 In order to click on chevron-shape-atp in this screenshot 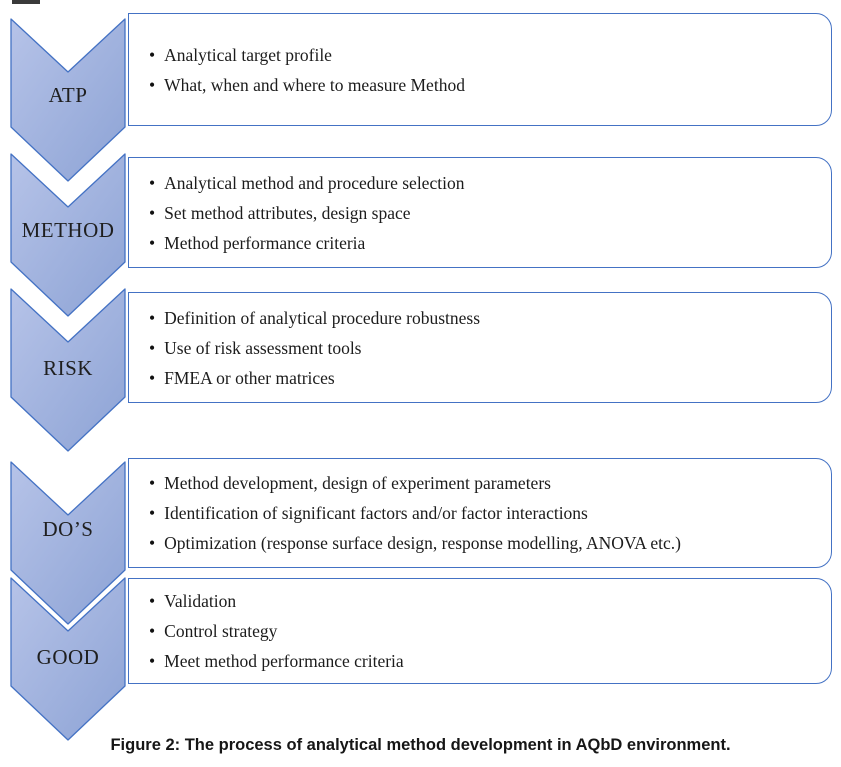, I will do `click(68, 100)`.